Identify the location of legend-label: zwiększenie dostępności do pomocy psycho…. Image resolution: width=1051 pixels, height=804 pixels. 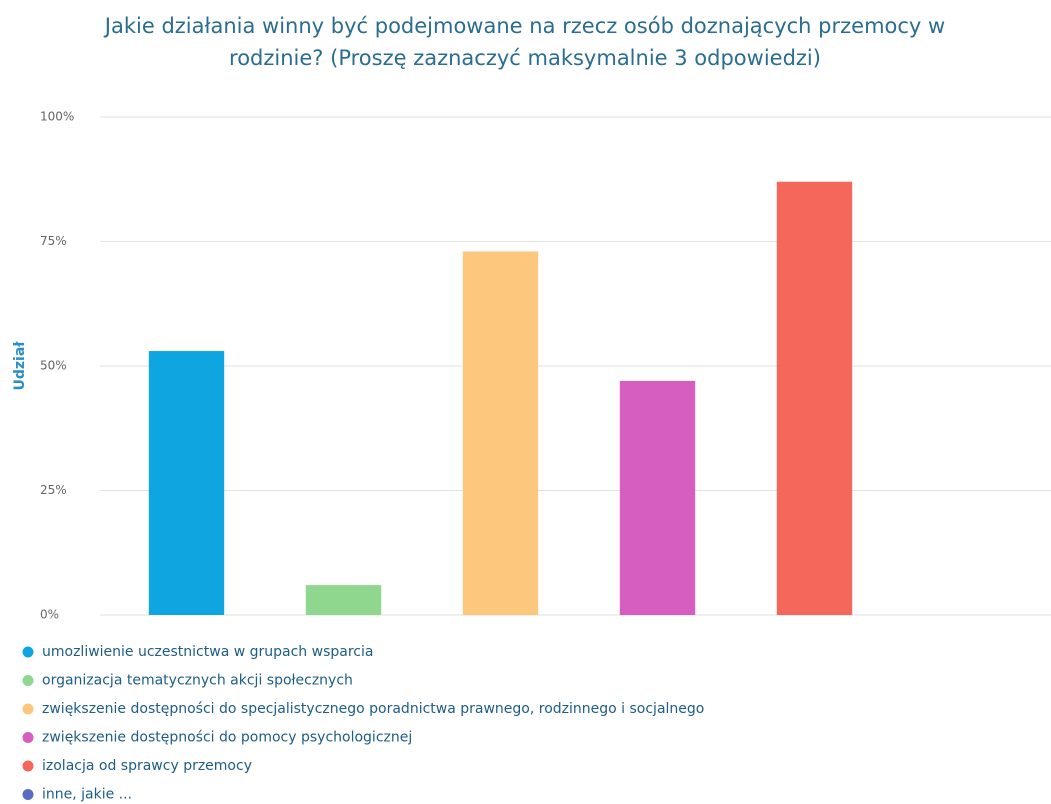
(227, 738).